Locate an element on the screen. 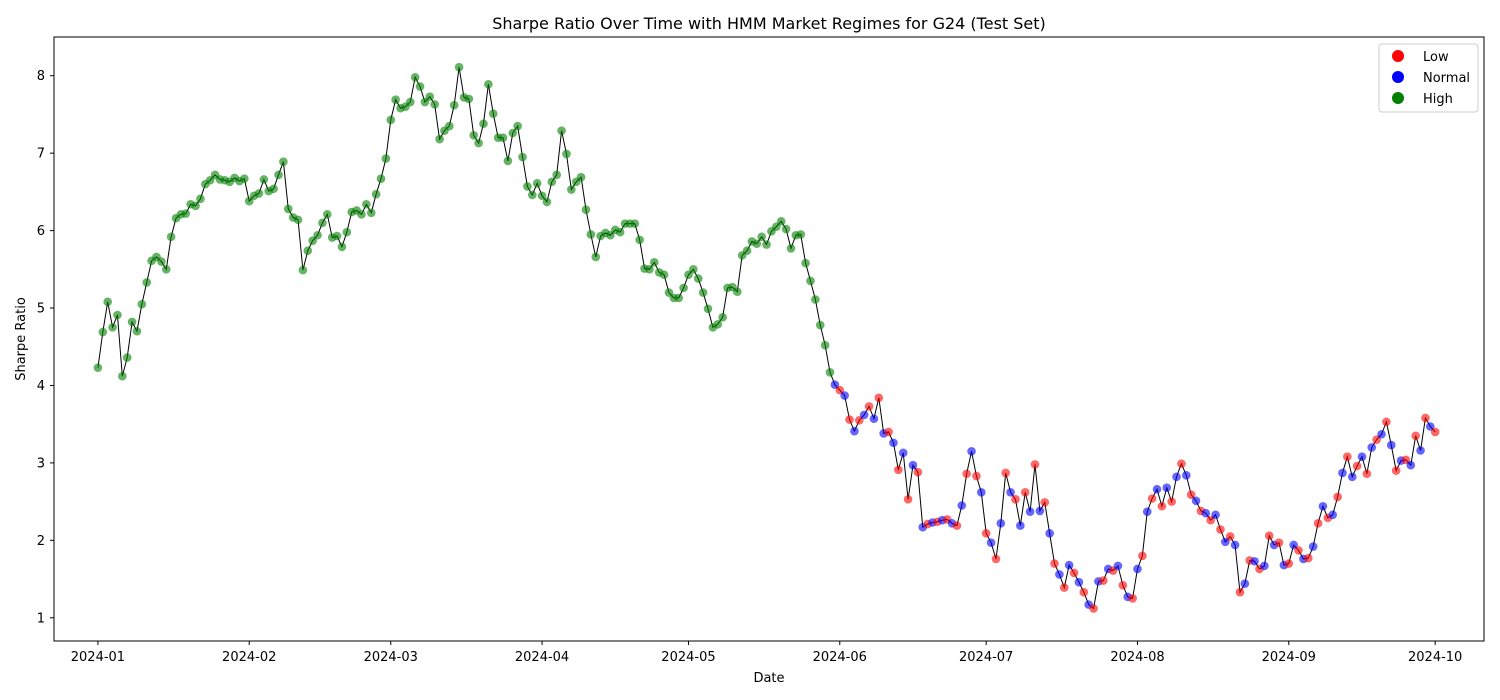 The image size is (1500, 700). x-tick-label: 2024-06 is located at coordinates (840, 657).